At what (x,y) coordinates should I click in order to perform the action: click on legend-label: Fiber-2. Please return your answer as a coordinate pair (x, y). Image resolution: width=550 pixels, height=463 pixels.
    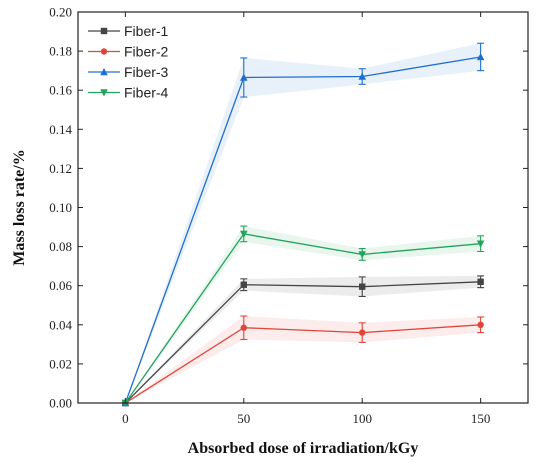
    Looking at the image, I should click on (146, 52).